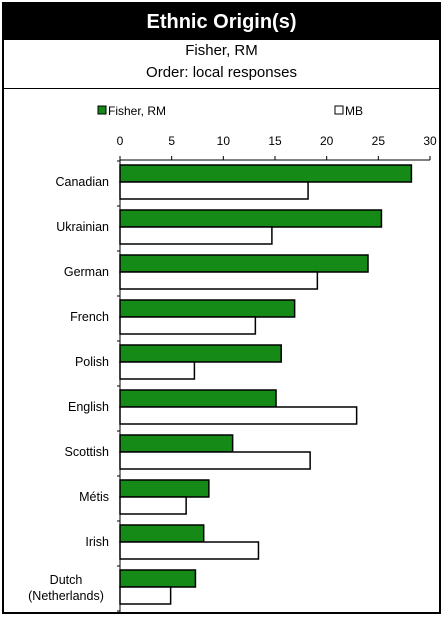 Image resolution: width=445 pixels, height=618 pixels. What do you see at coordinates (86, 272) in the screenshot?
I see `category-label-2: German` at bounding box center [86, 272].